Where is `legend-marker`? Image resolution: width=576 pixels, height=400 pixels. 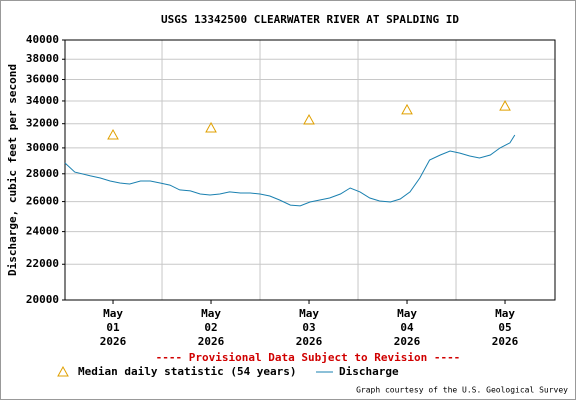 legend-marker is located at coordinates (63, 371).